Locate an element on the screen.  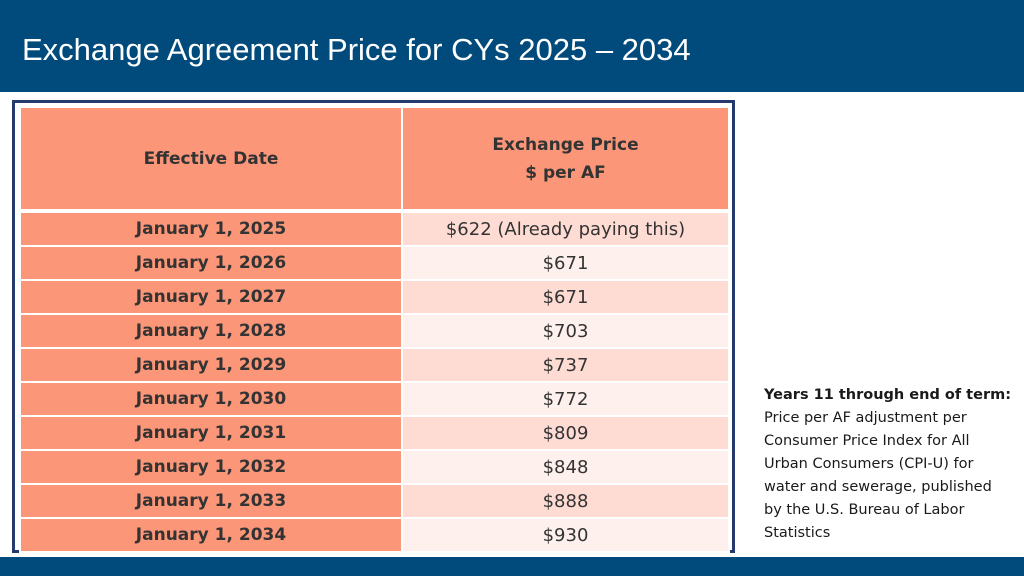
exchange-price-cell: $930 is located at coordinates (565, 535).